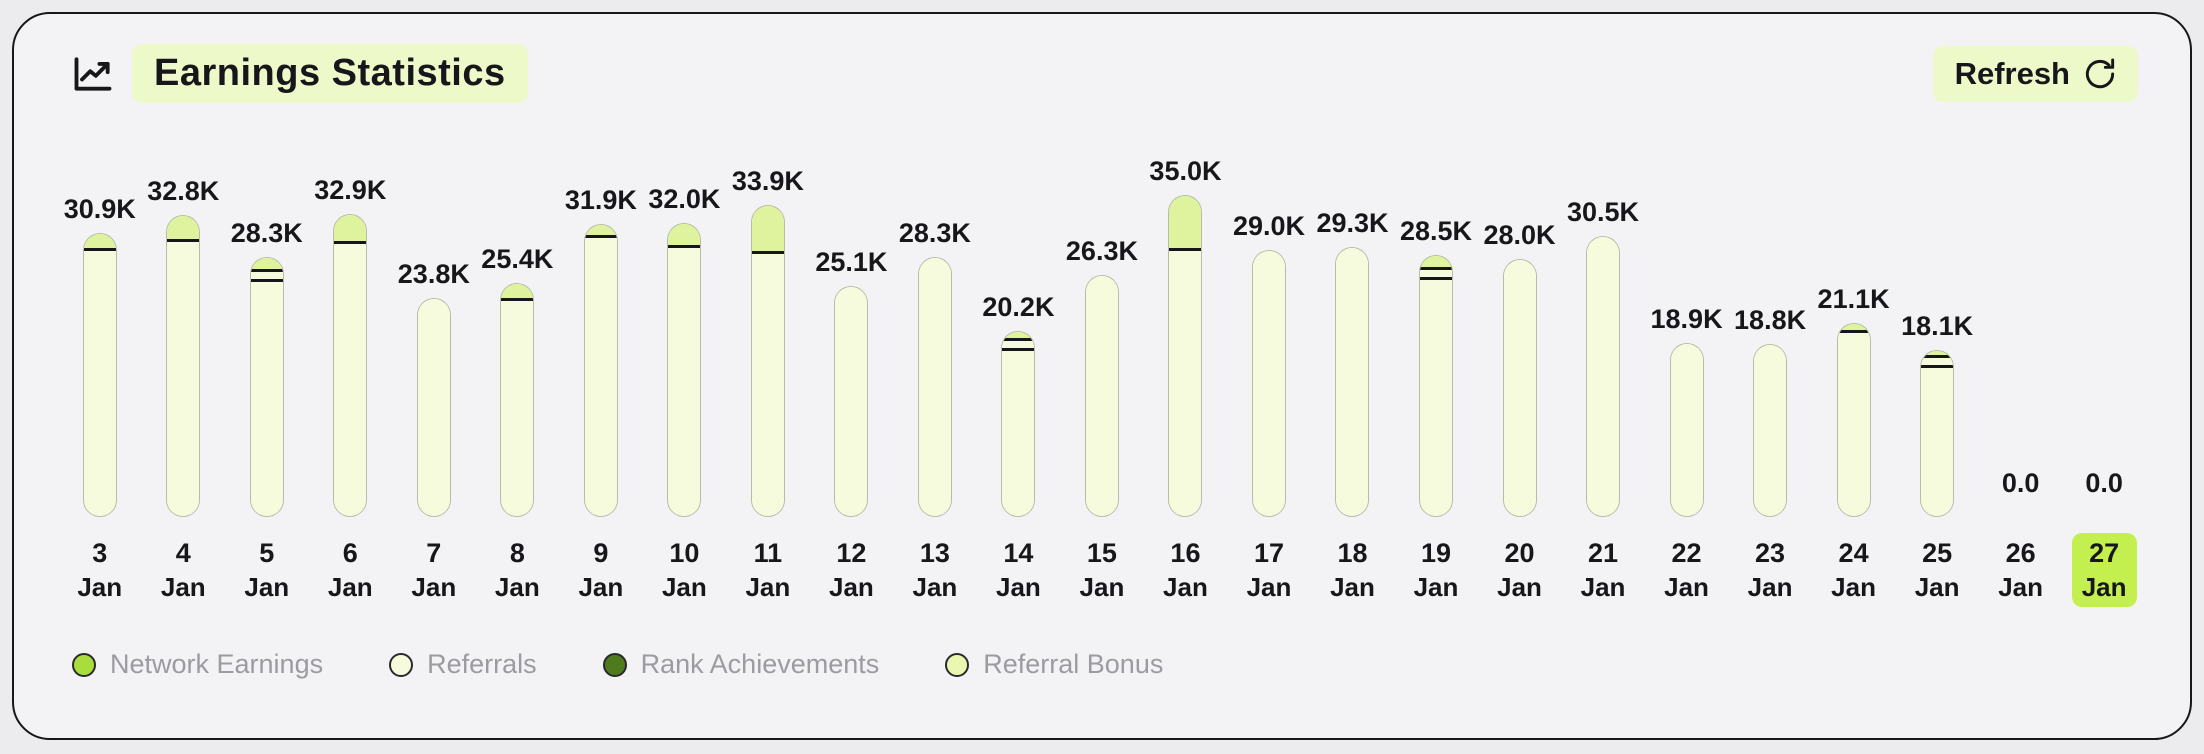 The height and width of the screenshot is (754, 2204). Describe the element at coordinates (1686, 552) in the screenshot. I see `date-day: 22` at that location.